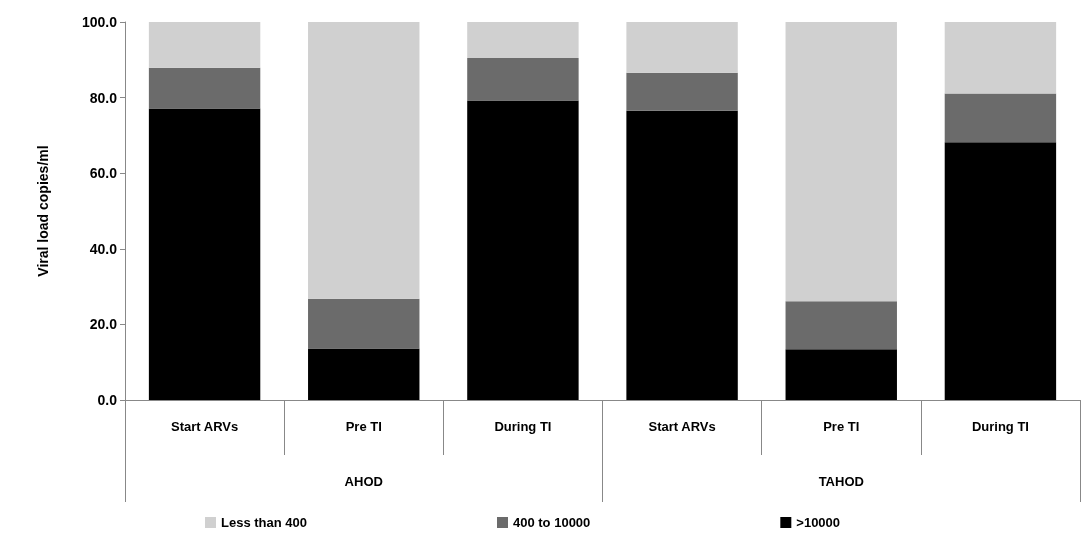  I want to click on y-axis-title: Viral load copies/ml, so click(43, 211).